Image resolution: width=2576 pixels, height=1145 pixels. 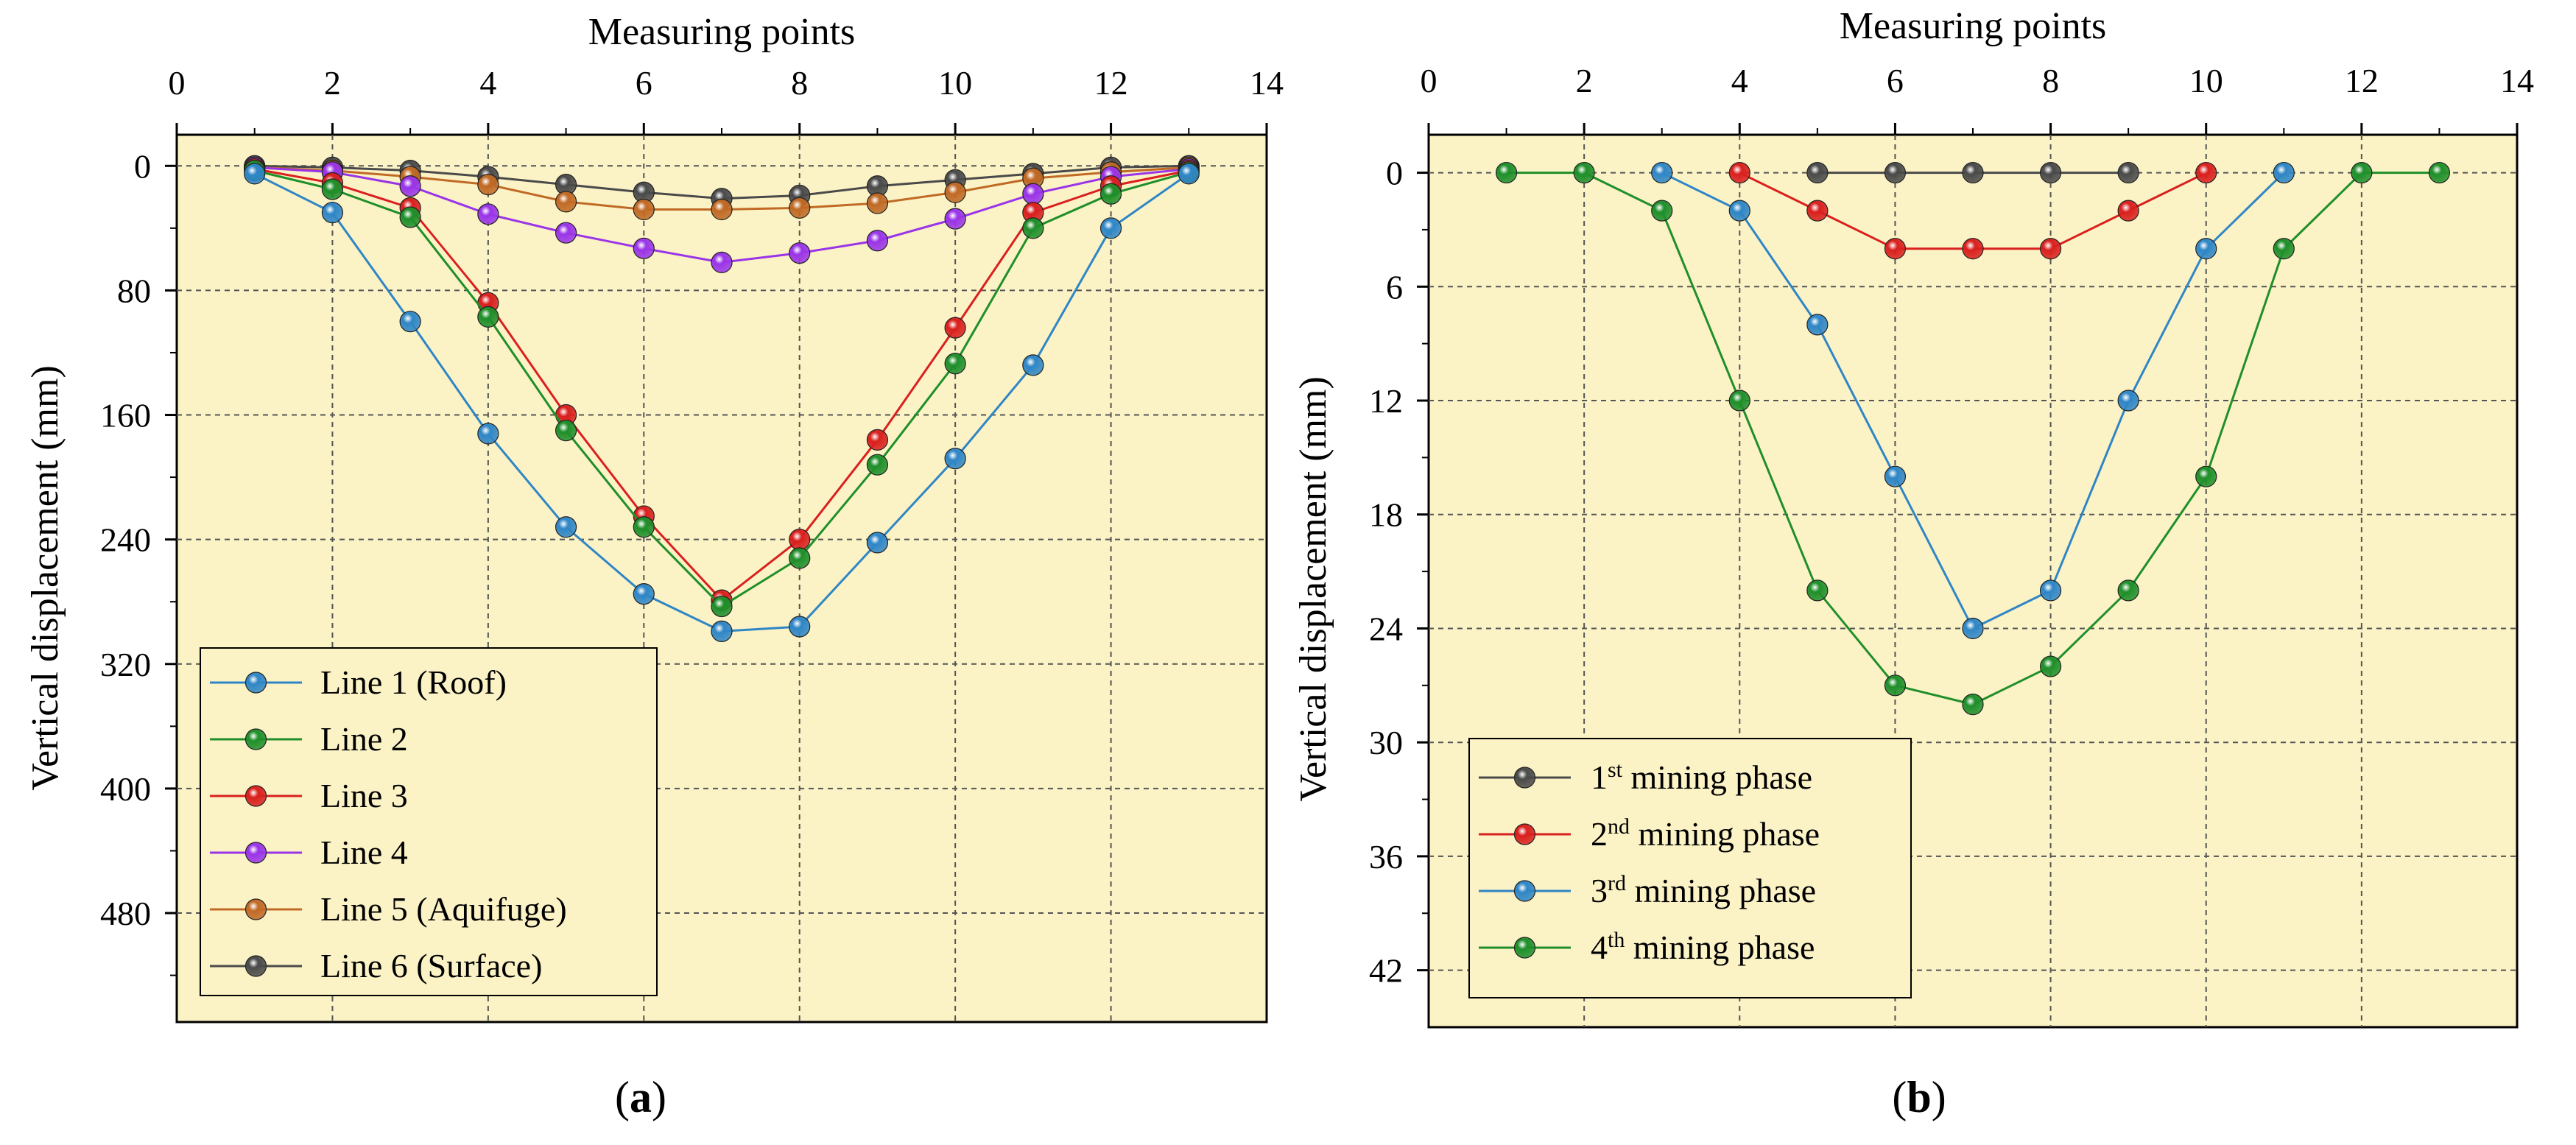 What do you see at coordinates (1919, 1097) in the screenshot?
I see `panel-b-label: (b)` at bounding box center [1919, 1097].